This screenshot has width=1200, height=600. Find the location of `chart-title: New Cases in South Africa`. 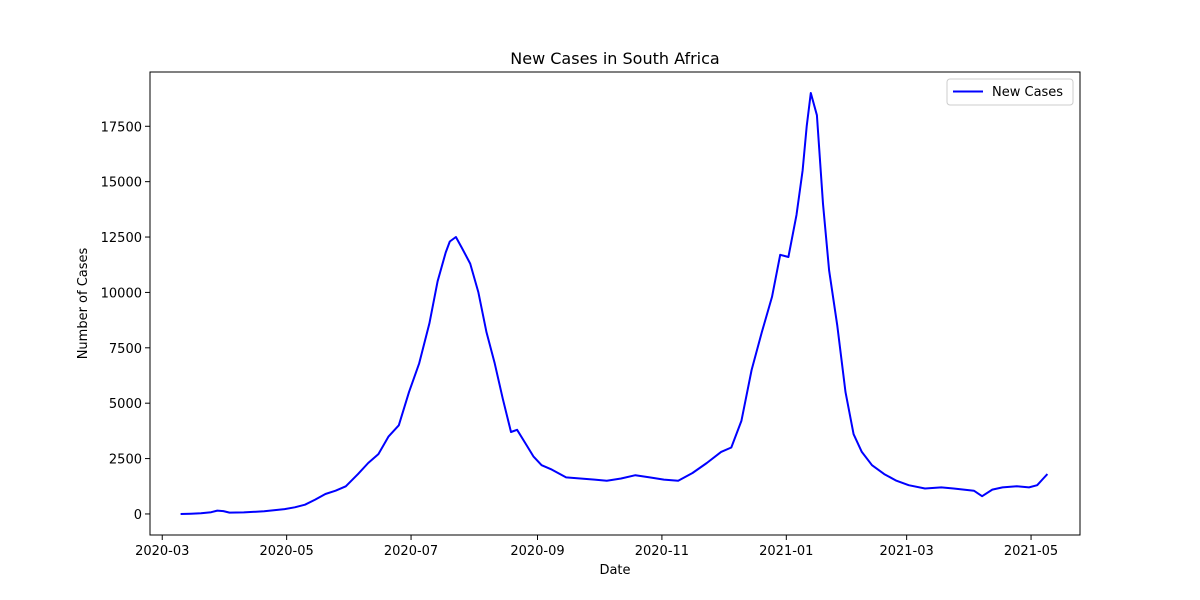

chart-title: New Cases in South Africa is located at coordinates (614, 58).